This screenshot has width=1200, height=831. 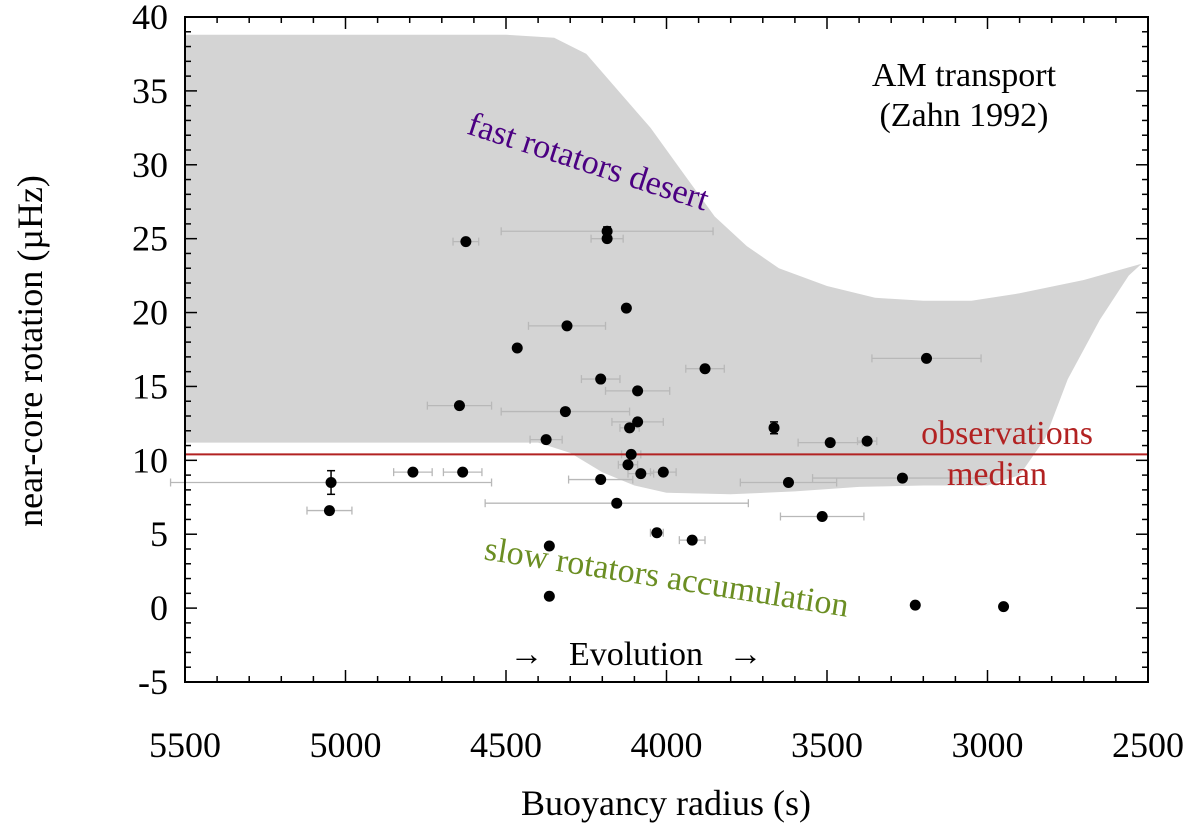 What do you see at coordinates (185, 745) in the screenshot?
I see `x-tick-label: 5500` at bounding box center [185, 745].